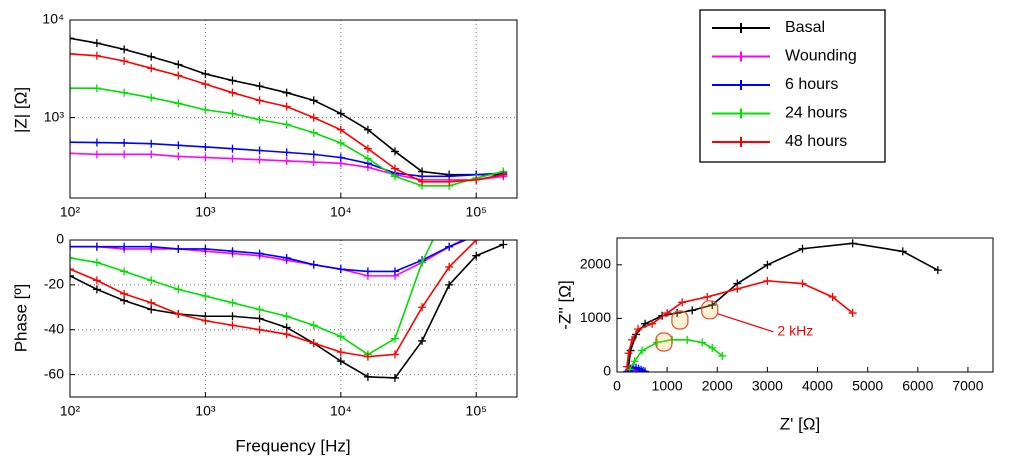 Image resolution: width=1024 pixels, height=469 pixels. I want to click on y-axis-label: -Z'' [Ω], so click(564, 304).